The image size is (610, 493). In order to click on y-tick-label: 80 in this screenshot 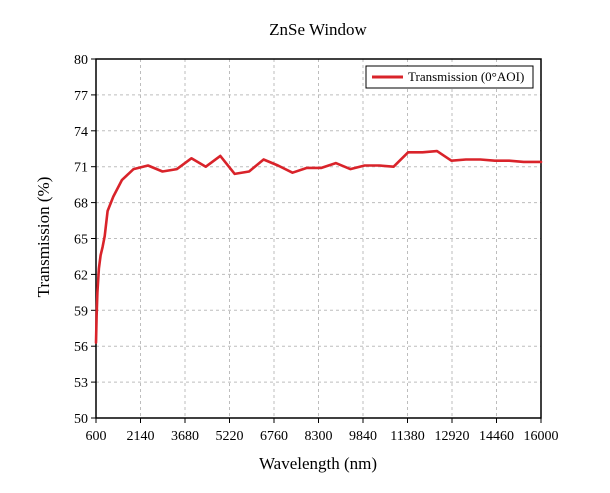, I will do `click(81, 60)`.